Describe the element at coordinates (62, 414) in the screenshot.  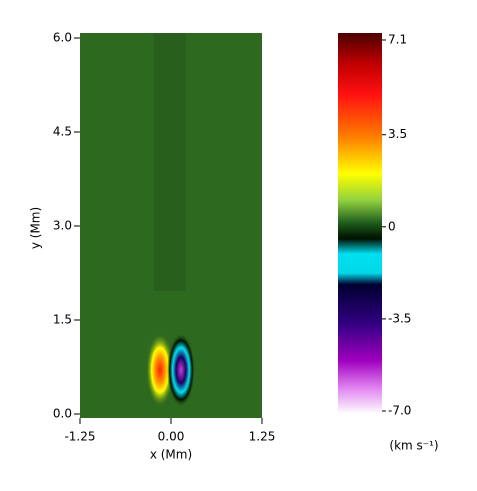
I see `y-tick-label: 0.0` at that location.